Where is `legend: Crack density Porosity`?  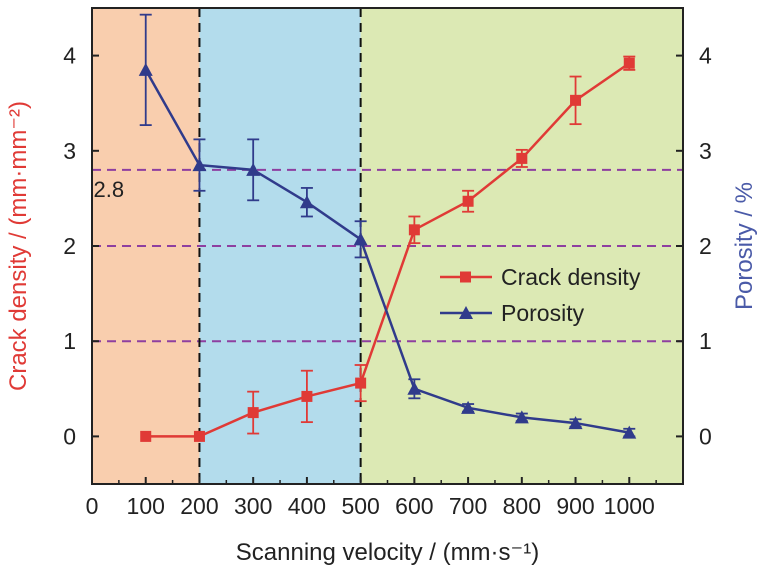
legend: Crack density Porosity is located at coordinates (540, 295).